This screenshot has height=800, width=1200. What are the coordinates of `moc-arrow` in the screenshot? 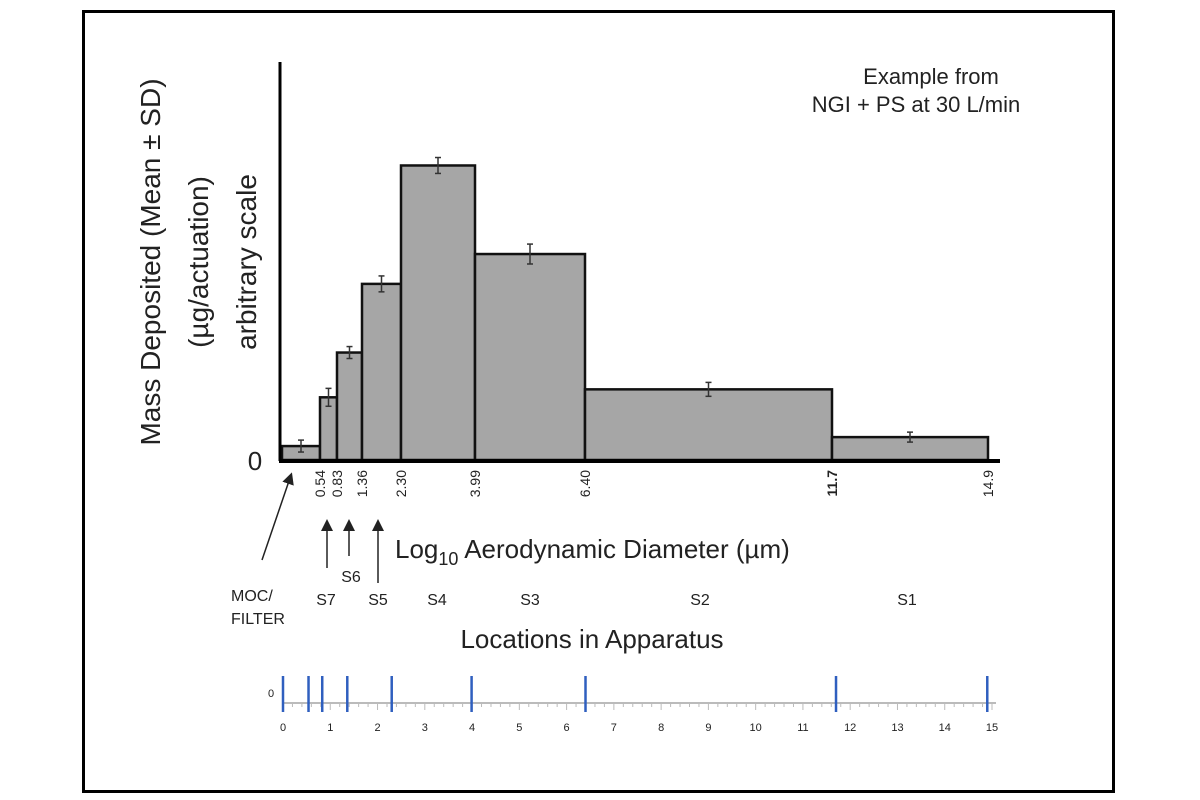 It's located at (277, 516).